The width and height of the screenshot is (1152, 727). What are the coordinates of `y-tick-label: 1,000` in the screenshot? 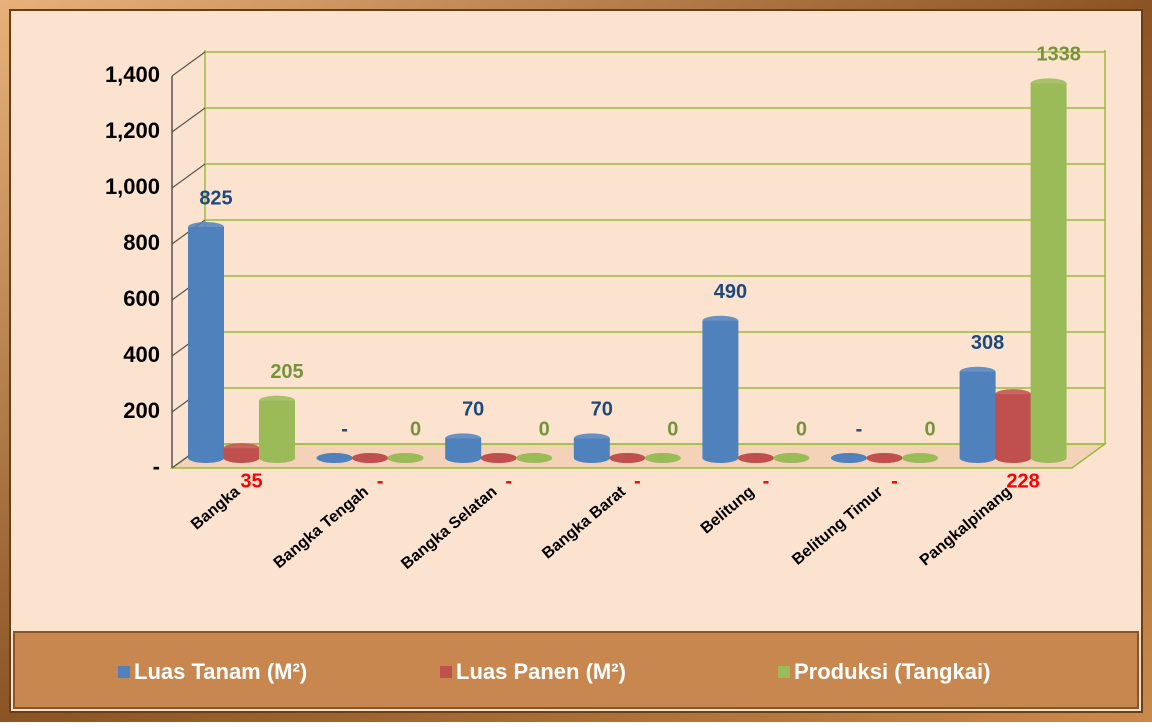 It's located at (132, 186).